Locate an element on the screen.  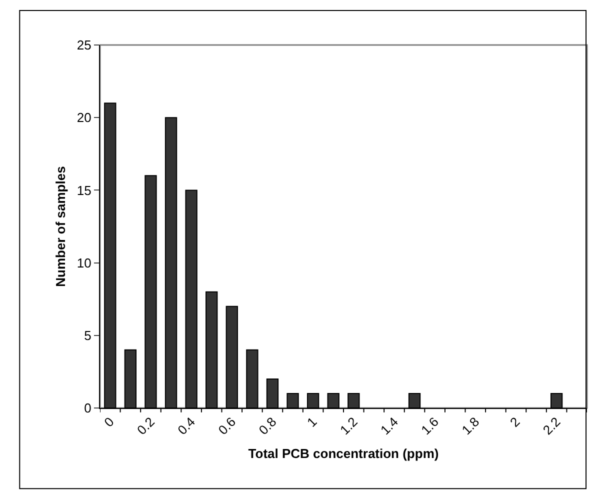
x-tick-label: 0.2 is located at coordinates (146, 426).